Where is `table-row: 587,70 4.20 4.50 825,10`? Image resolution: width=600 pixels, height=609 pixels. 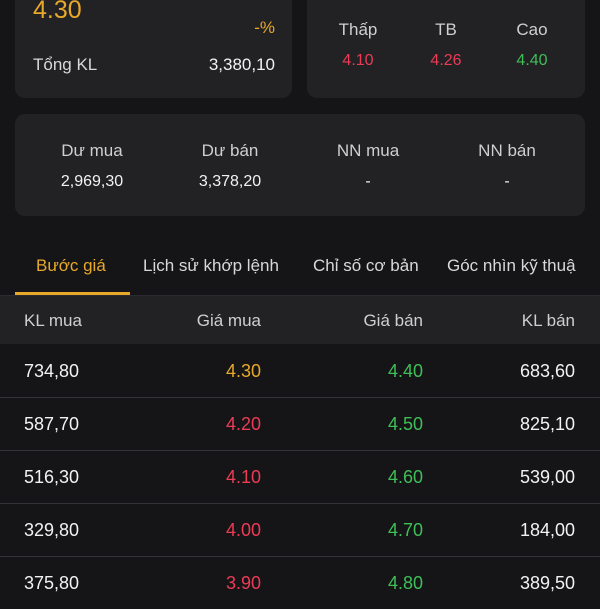
table-row: 587,70 4.20 4.50 825,10 is located at coordinates (300, 424).